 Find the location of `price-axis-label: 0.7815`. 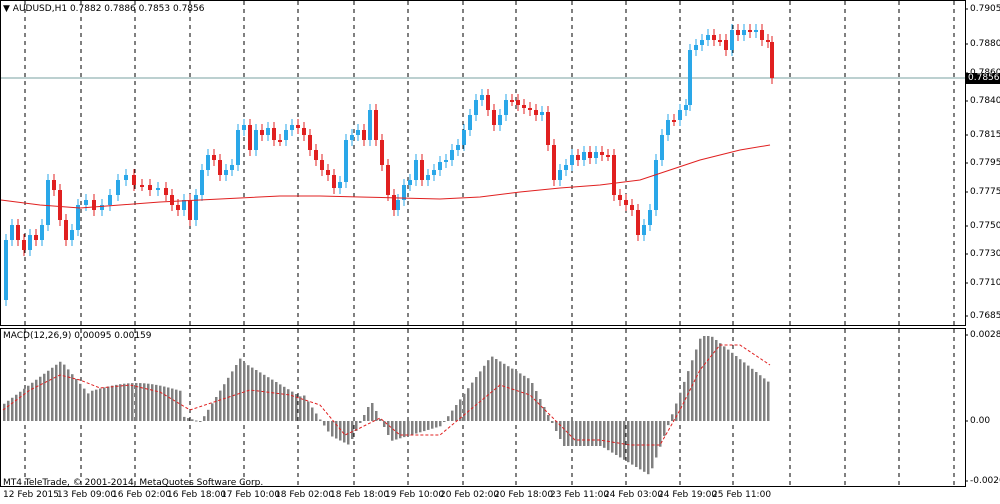

price-axis-label: 0.7815 is located at coordinates (985, 135).